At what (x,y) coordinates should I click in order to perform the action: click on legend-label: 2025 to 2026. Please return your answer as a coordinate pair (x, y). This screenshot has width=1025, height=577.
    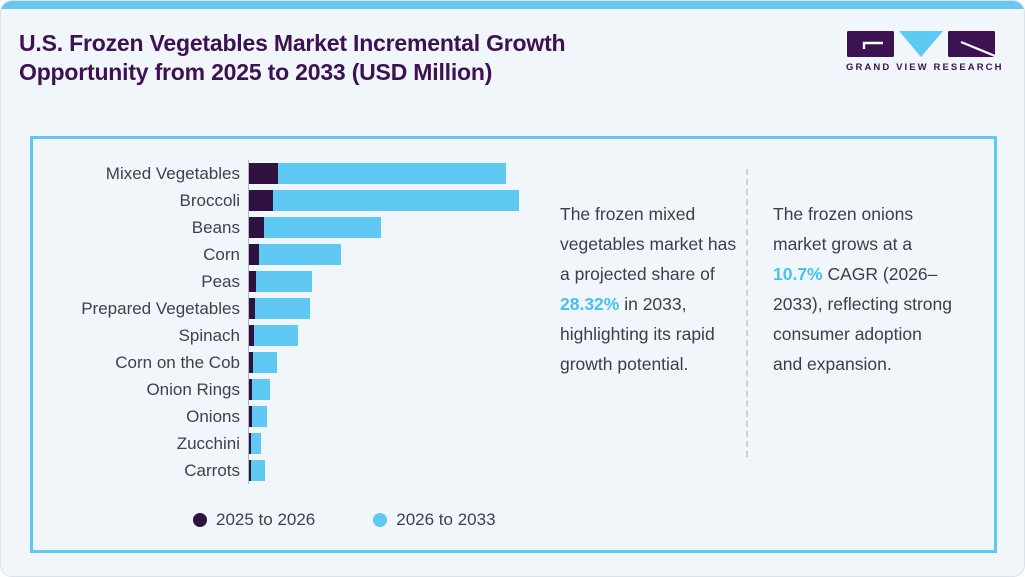
    Looking at the image, I should click on (266, 519).